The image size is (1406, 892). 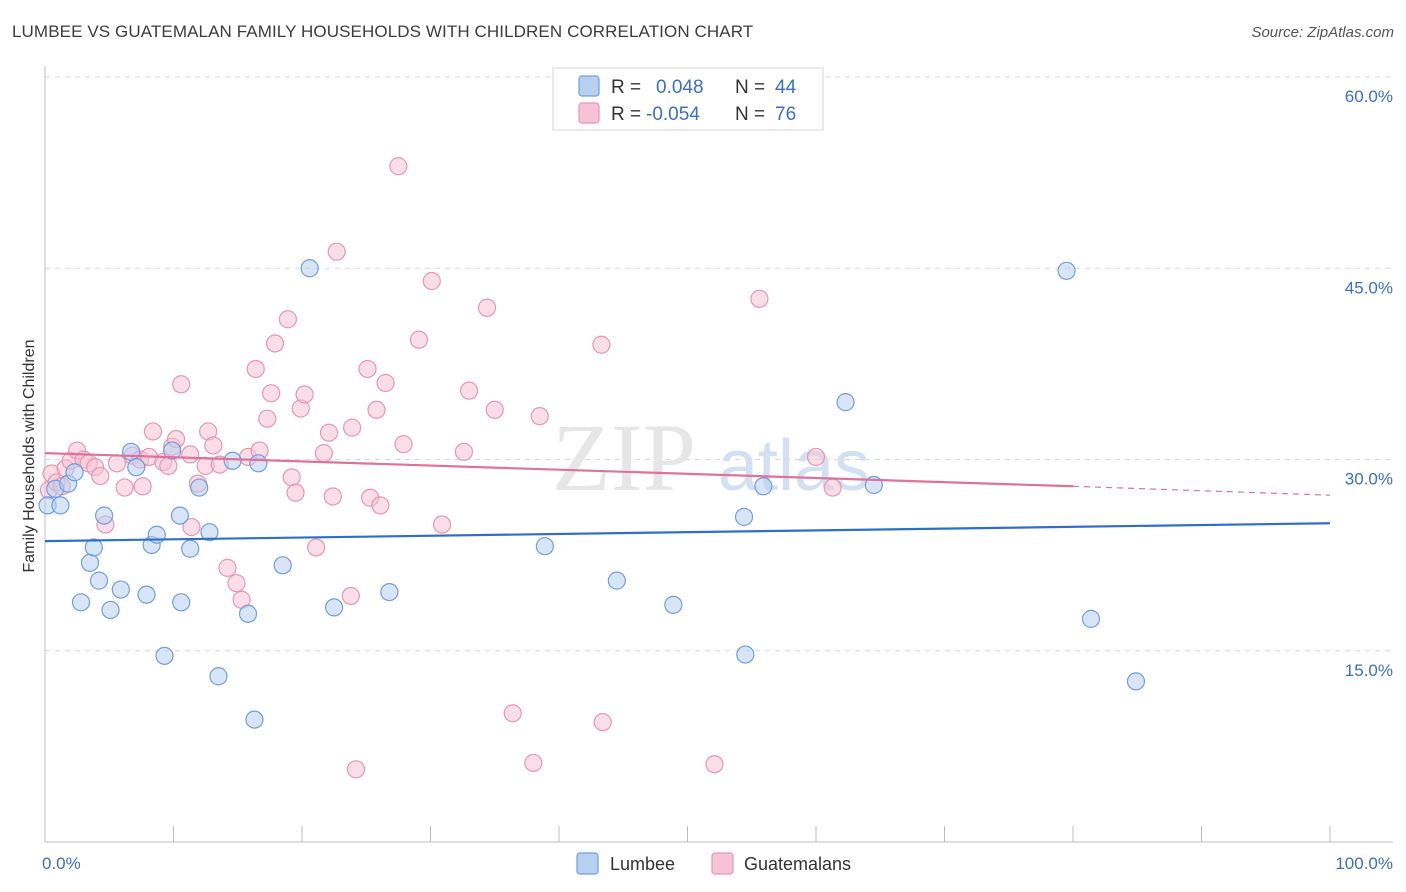 I want to click on legend-swatch-guatemalans, so click(x=589, y=113).